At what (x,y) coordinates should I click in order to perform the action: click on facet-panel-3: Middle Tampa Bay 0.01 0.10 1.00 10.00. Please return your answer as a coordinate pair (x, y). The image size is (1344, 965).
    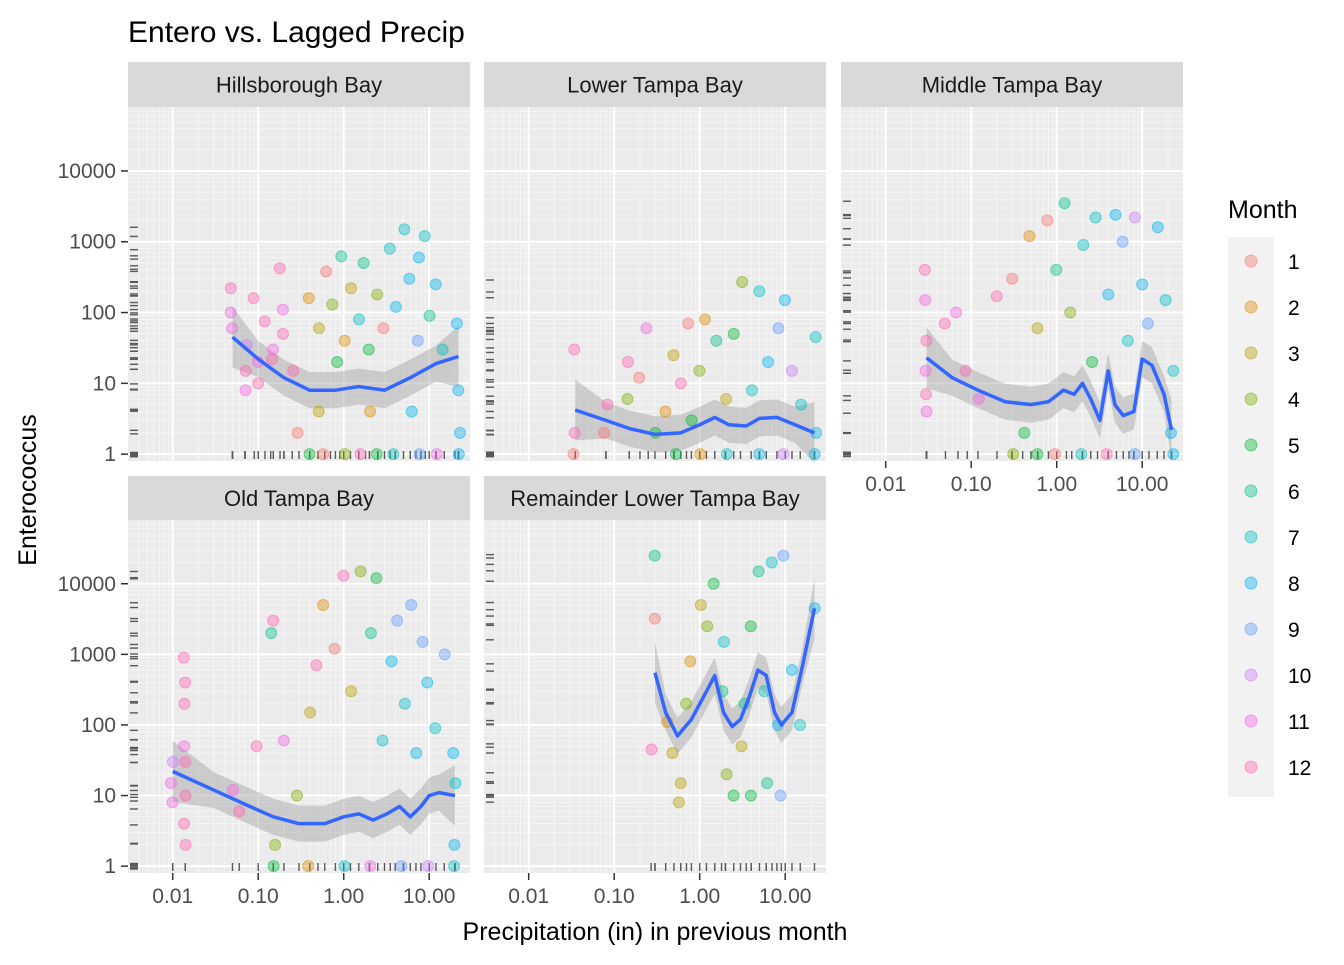
    Looking at the image, I should click on (1012, 279).